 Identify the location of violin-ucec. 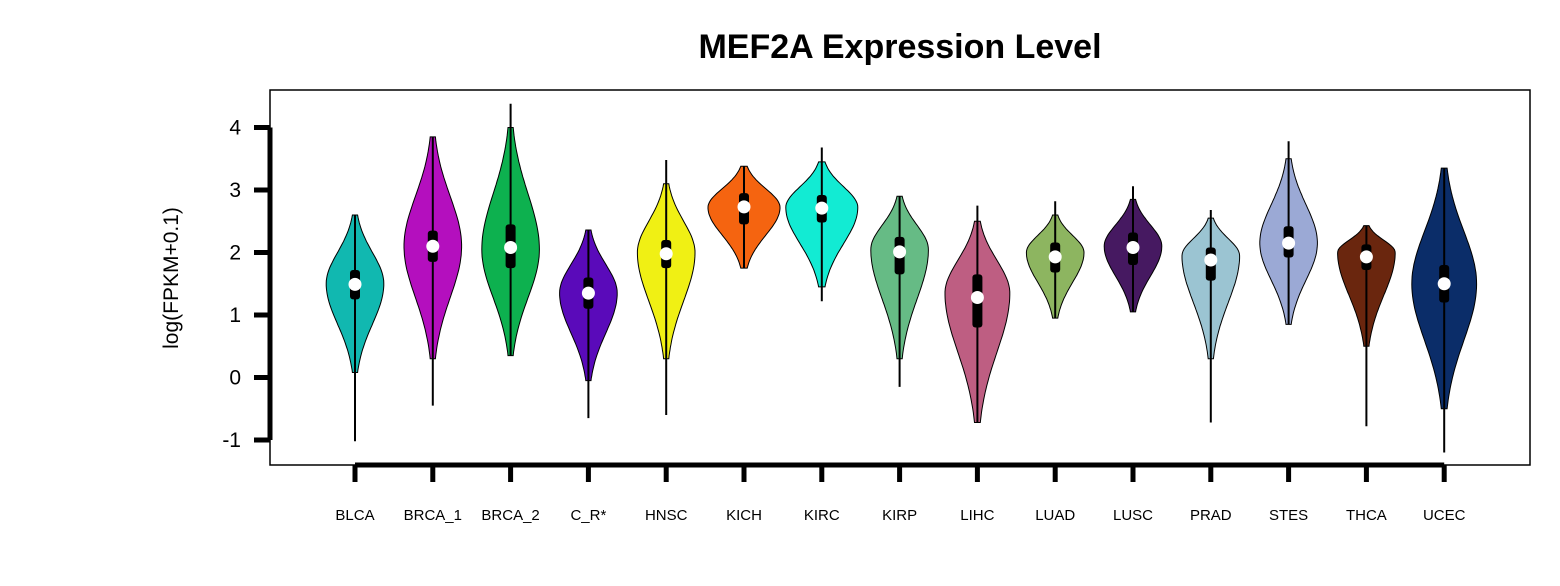
(1444, 310).